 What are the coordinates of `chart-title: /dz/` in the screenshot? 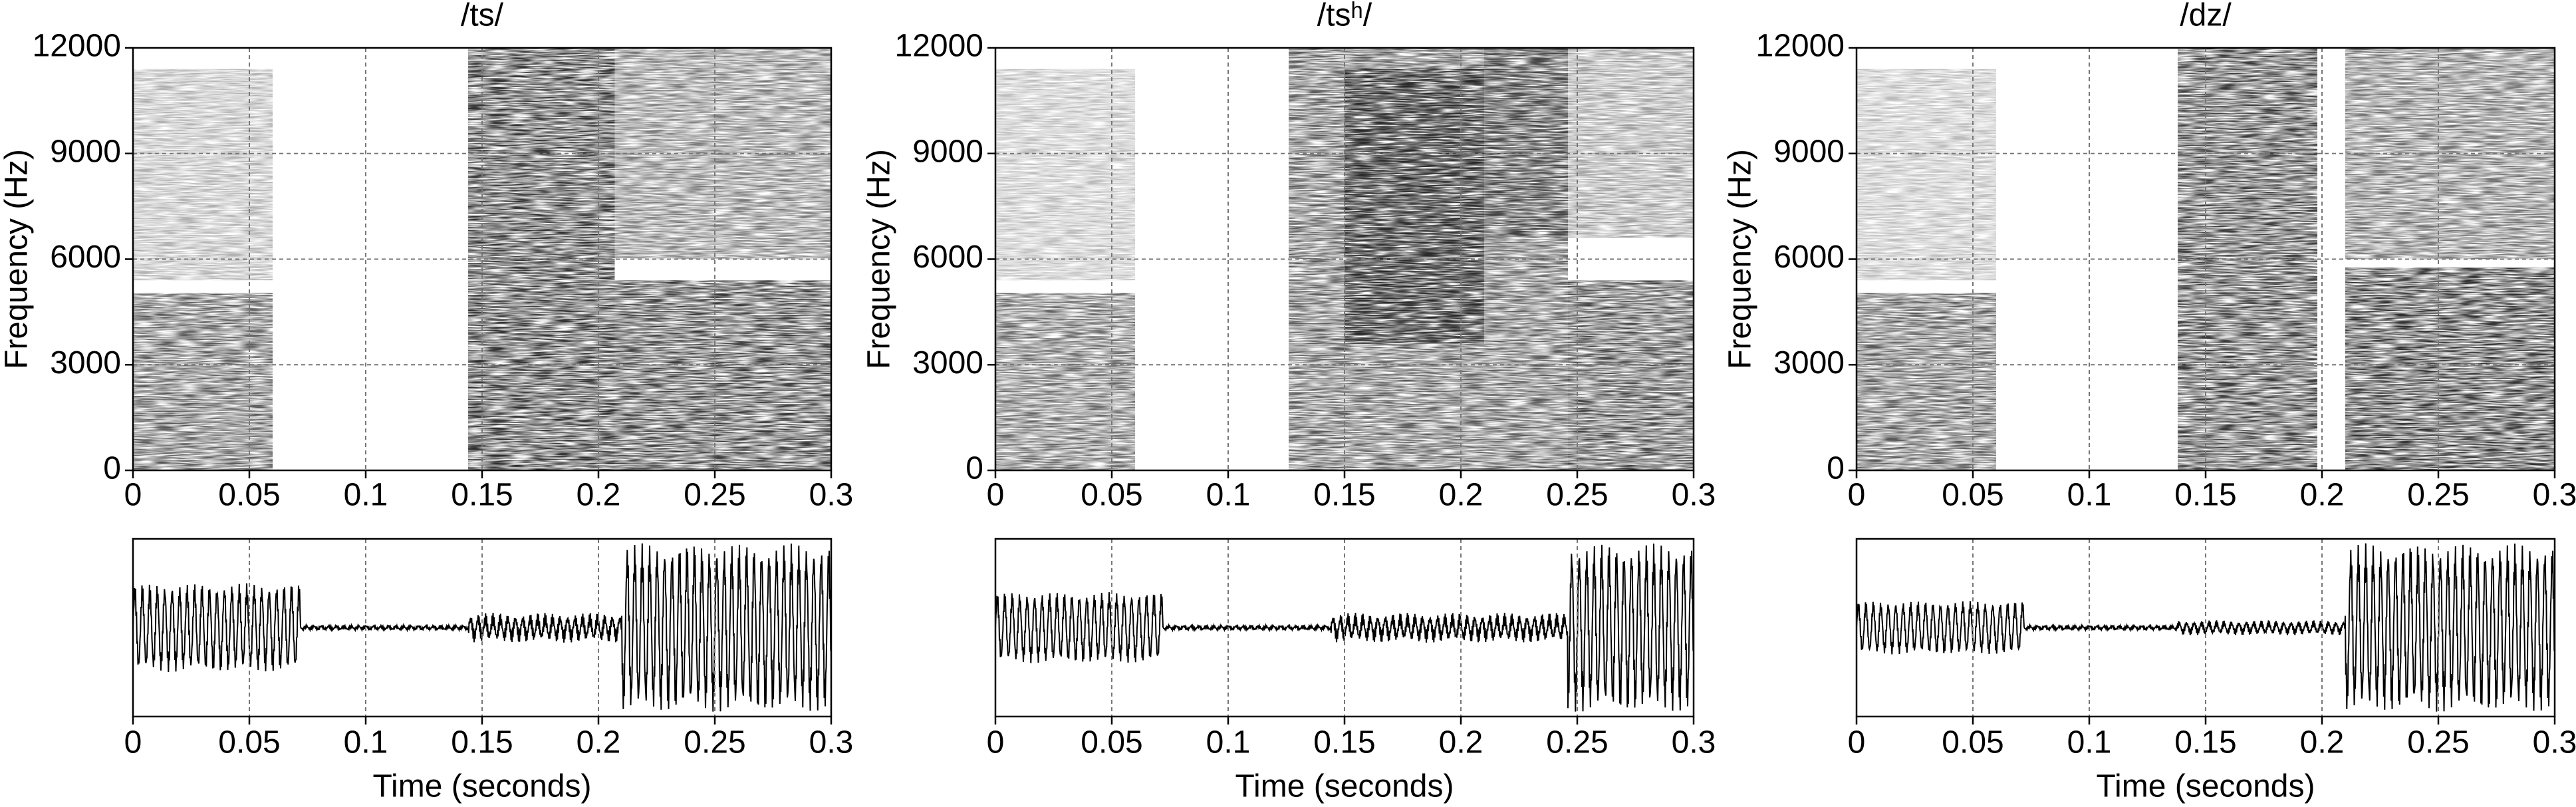 It's located at (2206, 16).